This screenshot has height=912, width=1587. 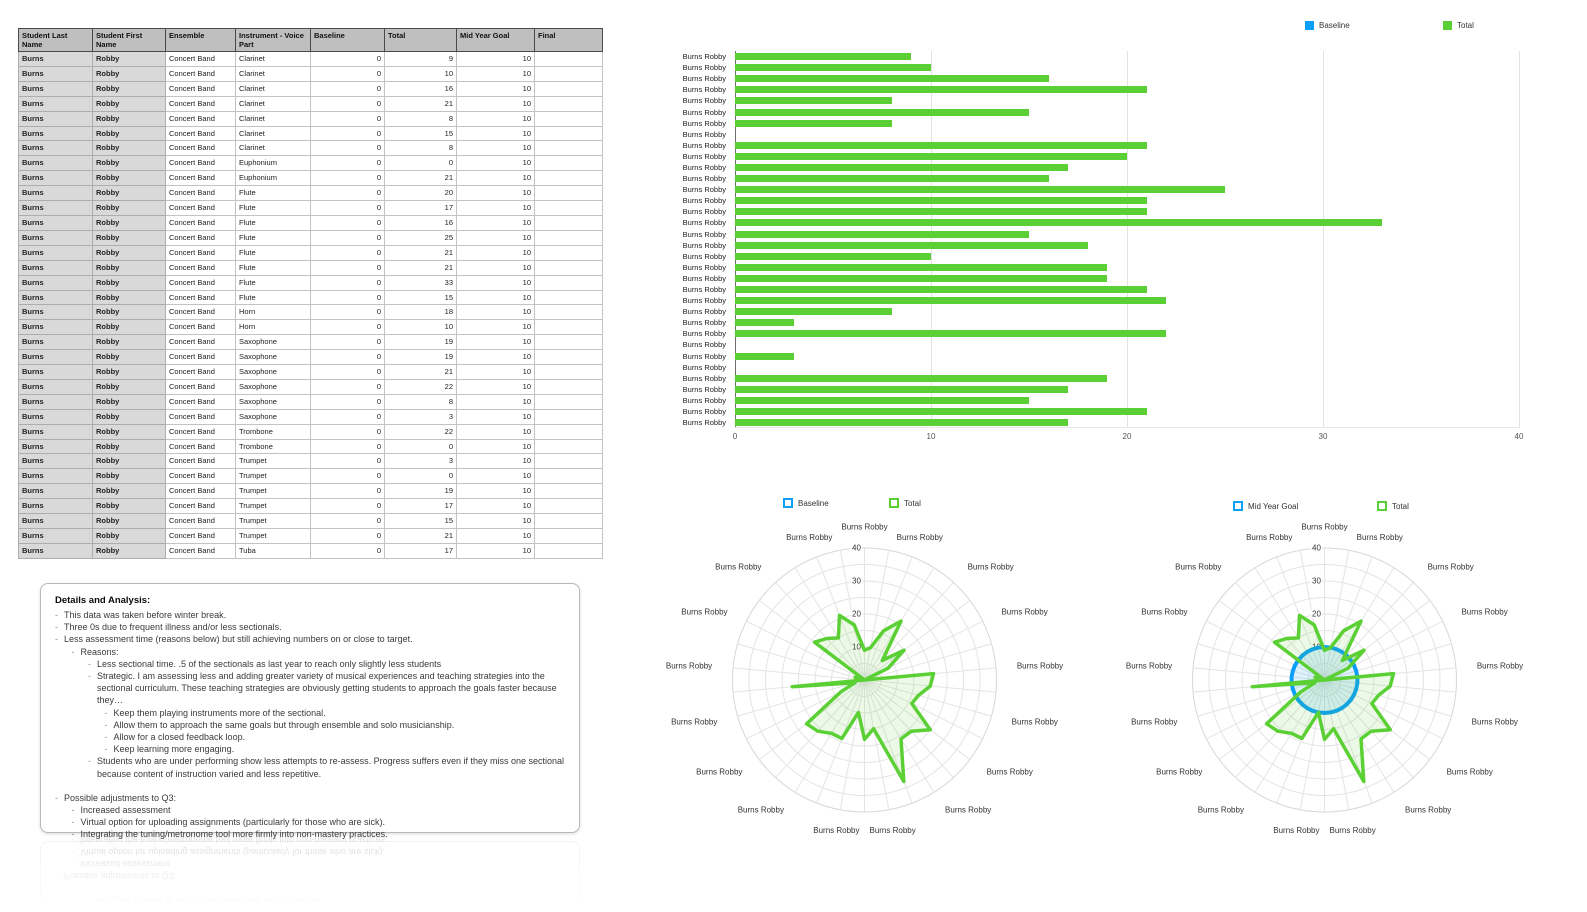 What do you see at coordinates (420, 193) in the screenshot?
I see `table-cell: 20` at bounding box center [420, 193].